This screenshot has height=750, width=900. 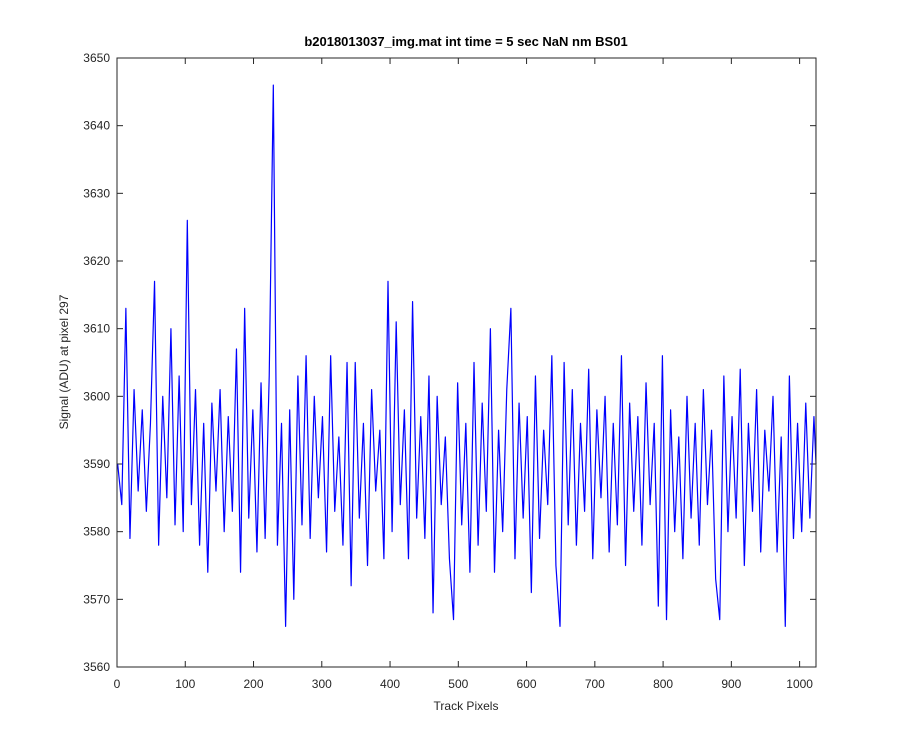 I want to click on x-tick-label: 400, so click(x=390, y=684).